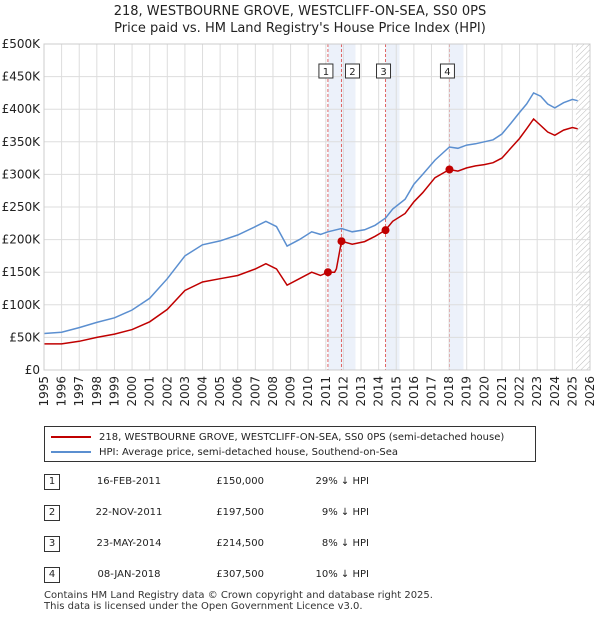 The width and height of the screenshot is (600, 620). What do you see at coordinates (97, 391) in the screenshot?
I see `x-tick-label: 1998` at bounding box center [97, 391].